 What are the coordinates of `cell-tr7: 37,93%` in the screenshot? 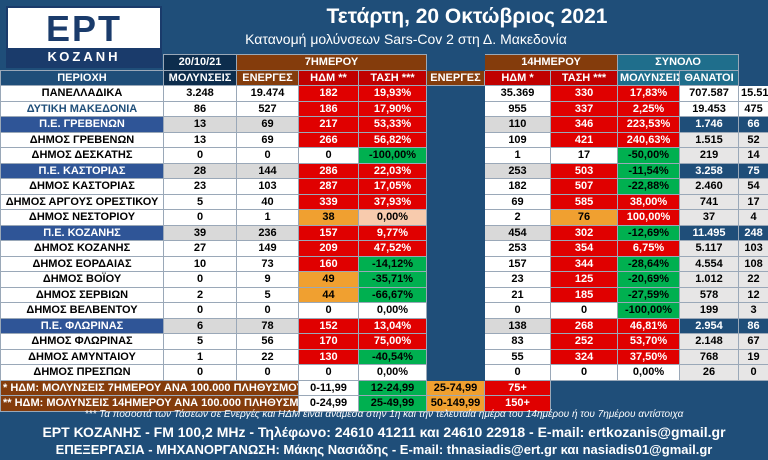 It's located at (392, 201).